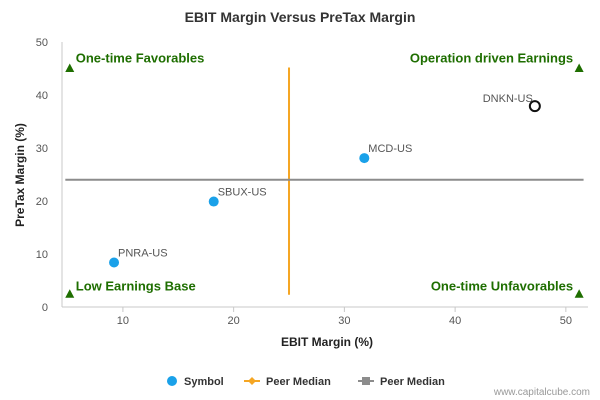 The height and width of the screenshot is (400, 600). What do you see at coordinates (123, 321) in the screenshot?
I see `x-tick-label: 10` at bounding box center [123, 321].